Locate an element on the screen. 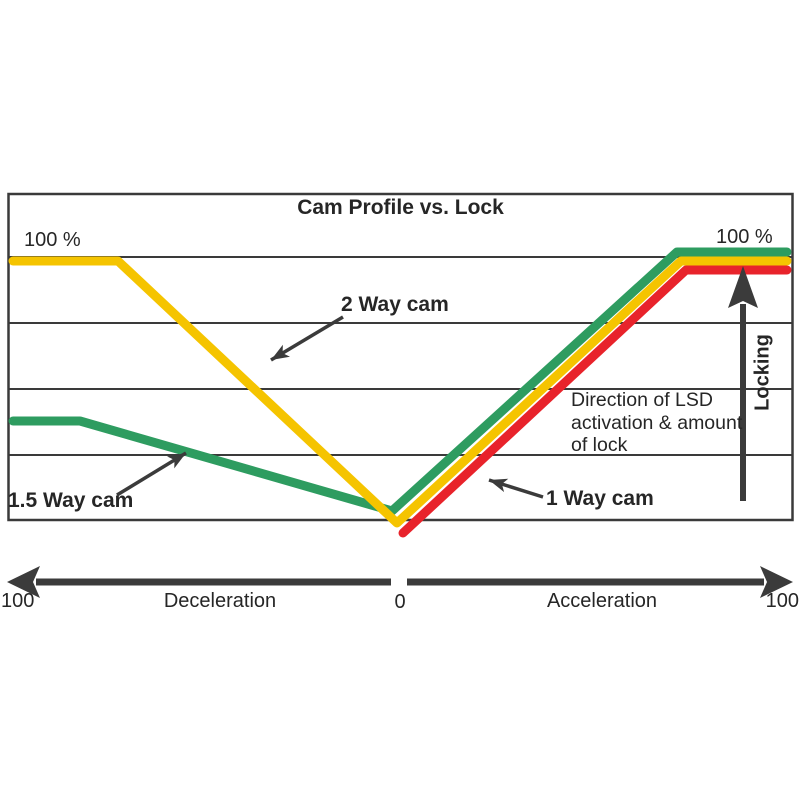  x-axis-left-100-tick: 100 is located at coordinates (18, 601).